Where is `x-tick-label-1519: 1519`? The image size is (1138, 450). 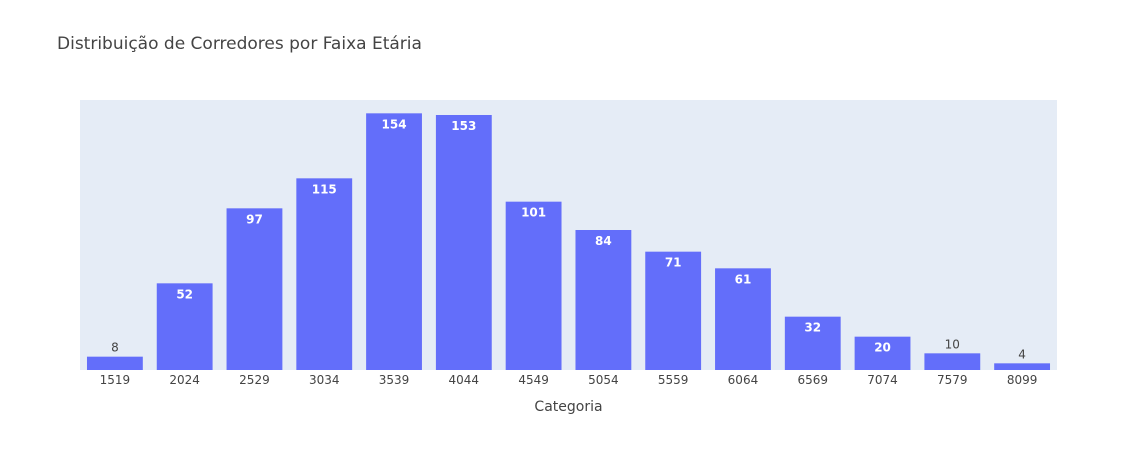 x-tick-label-1519: 1519 is located at coordinates (115, 380).